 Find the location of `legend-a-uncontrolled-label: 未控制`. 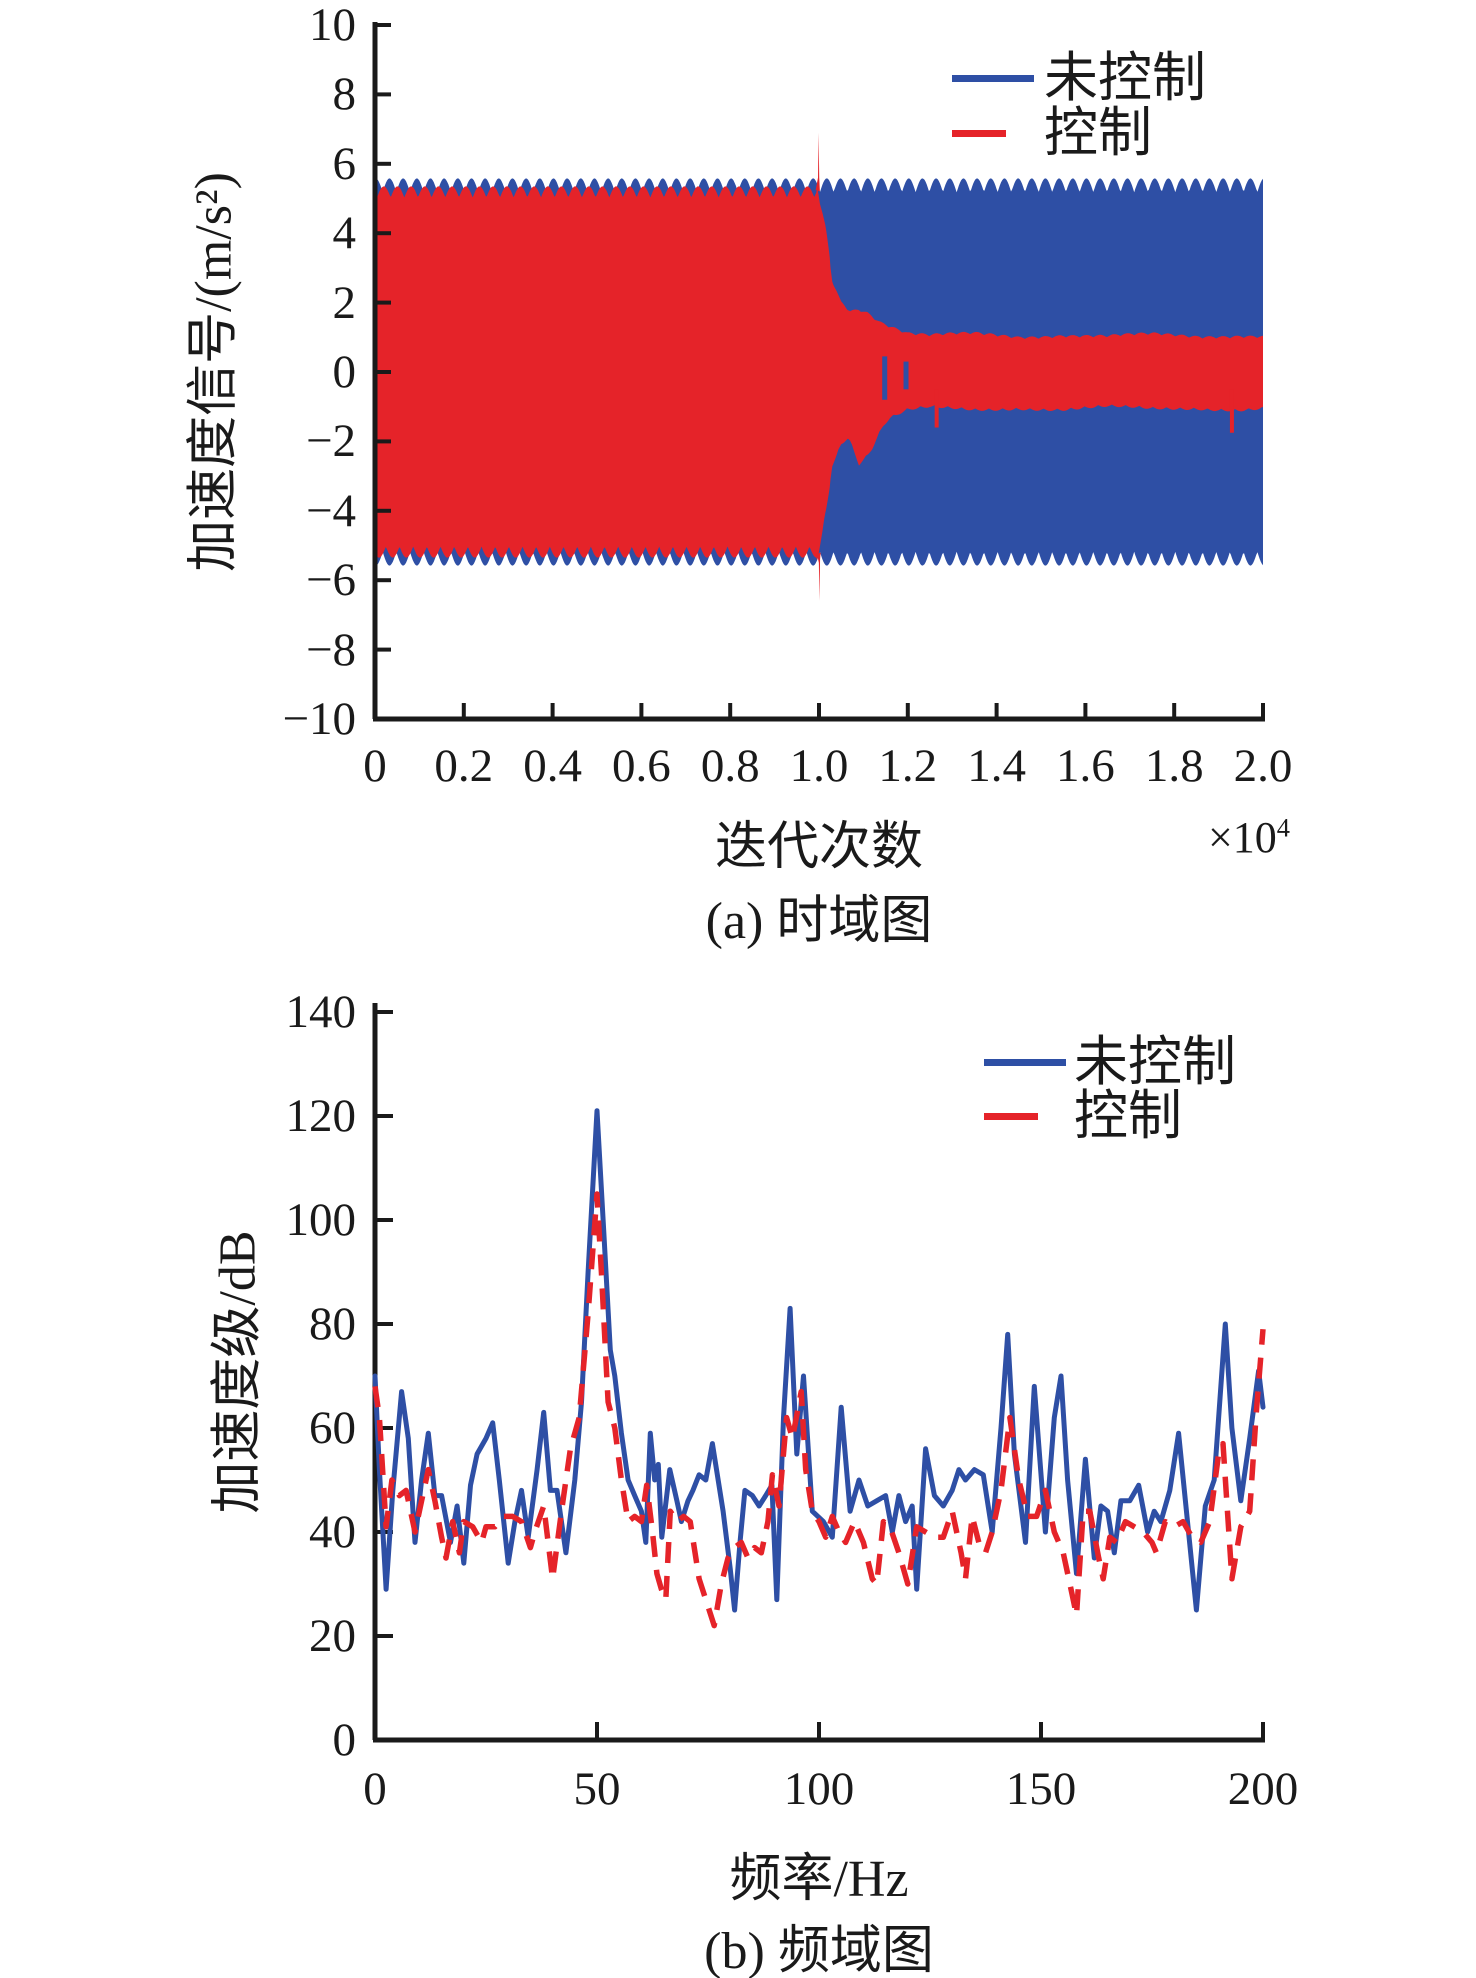

legend-a-uncontrolled-label: 未控制 is located at coordinates (1125, 78).